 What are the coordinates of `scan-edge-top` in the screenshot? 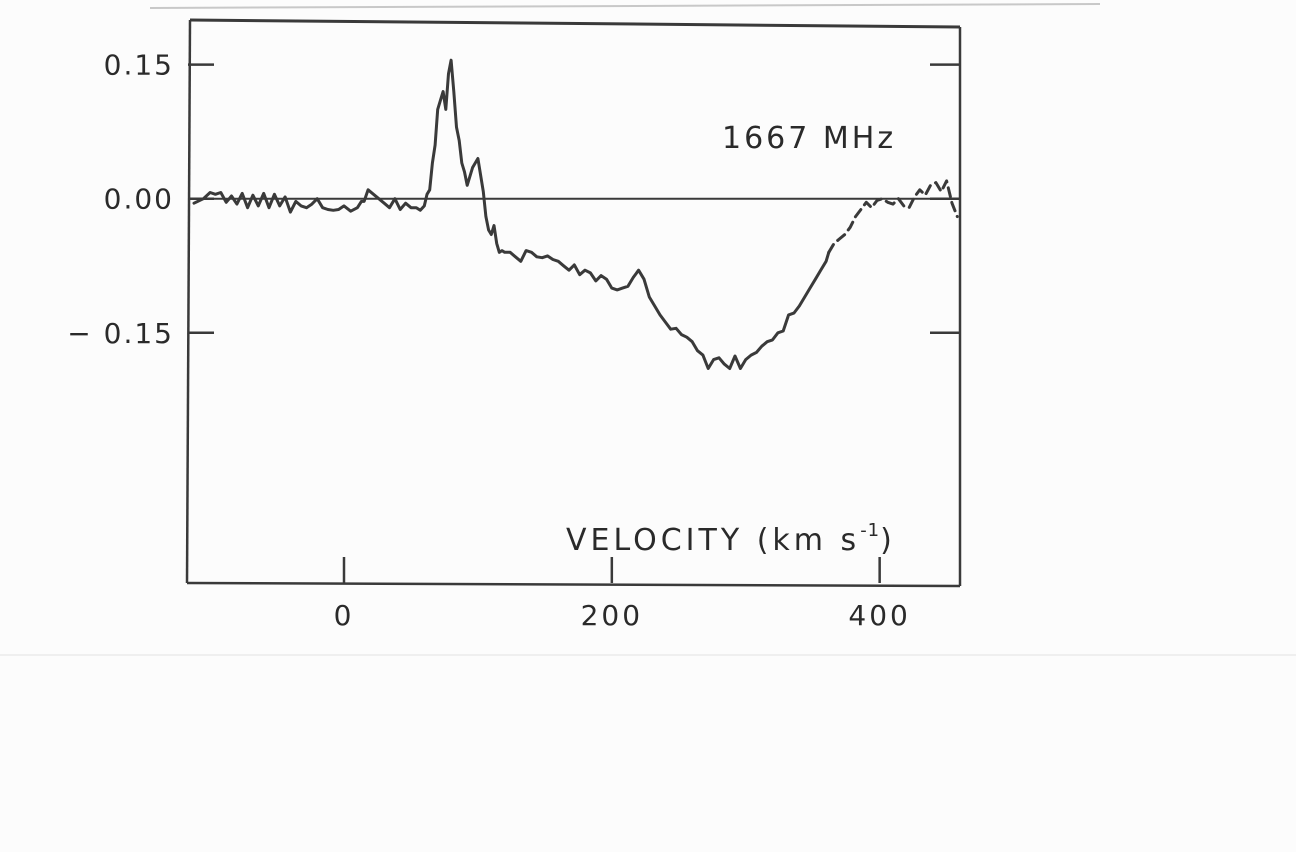 It's located at (625, 6).